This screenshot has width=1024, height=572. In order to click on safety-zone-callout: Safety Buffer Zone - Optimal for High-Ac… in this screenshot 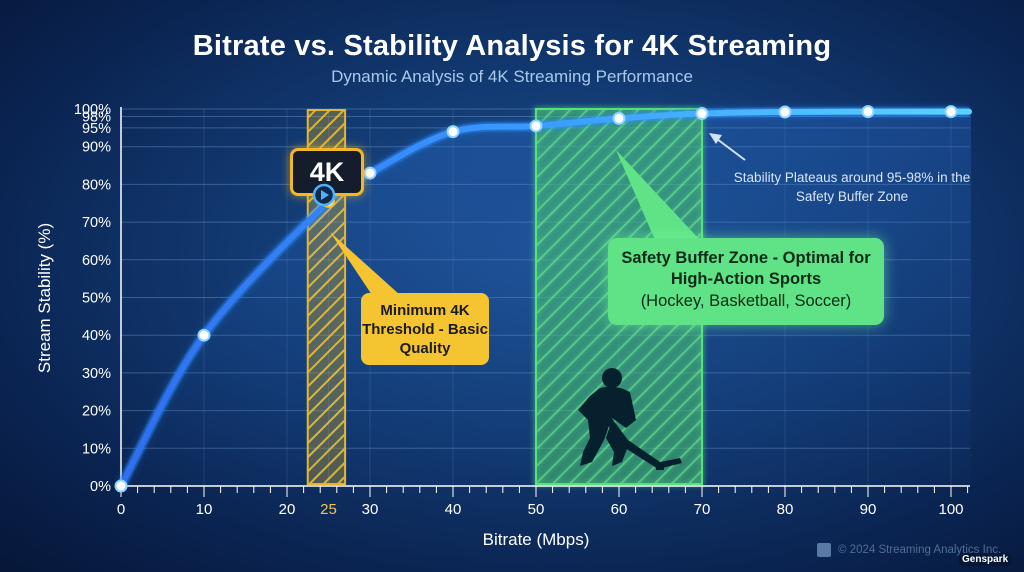, I will do `click(746, 281)`.